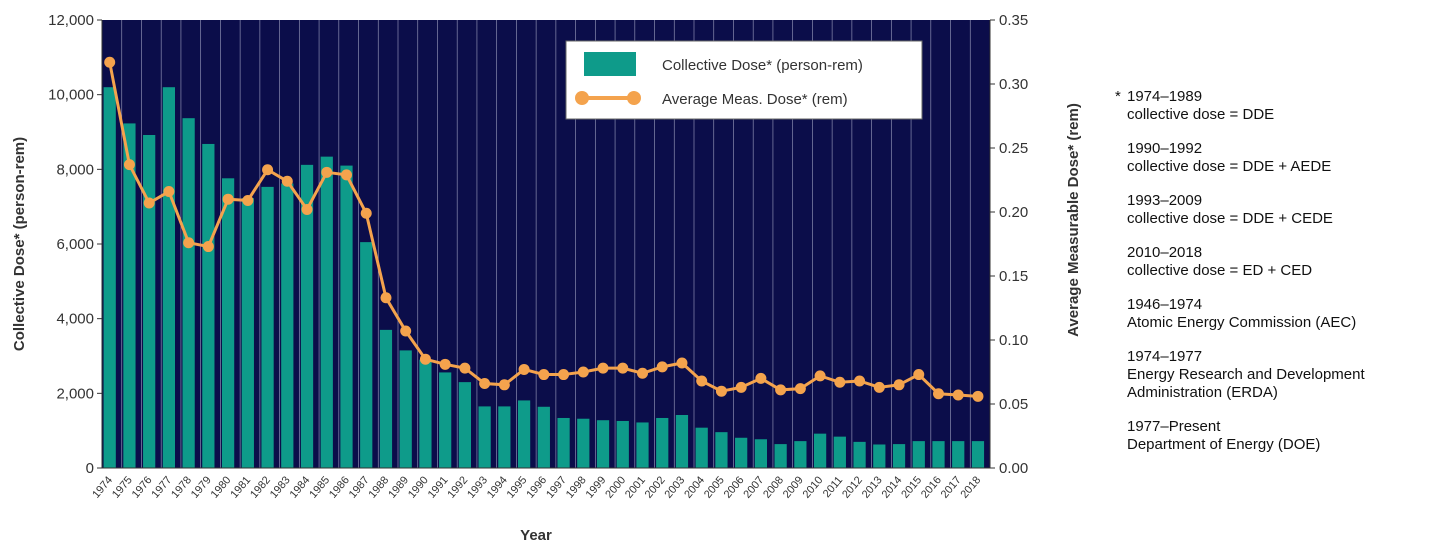  I want to click on bar-2002, so click(662, 442).